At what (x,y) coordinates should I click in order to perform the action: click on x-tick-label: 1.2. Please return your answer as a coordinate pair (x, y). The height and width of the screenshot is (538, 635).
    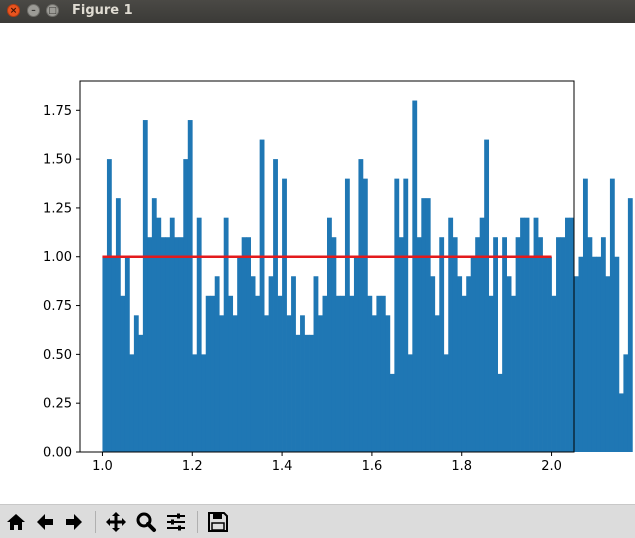
    Looking at the image, I should click on (192, 466).